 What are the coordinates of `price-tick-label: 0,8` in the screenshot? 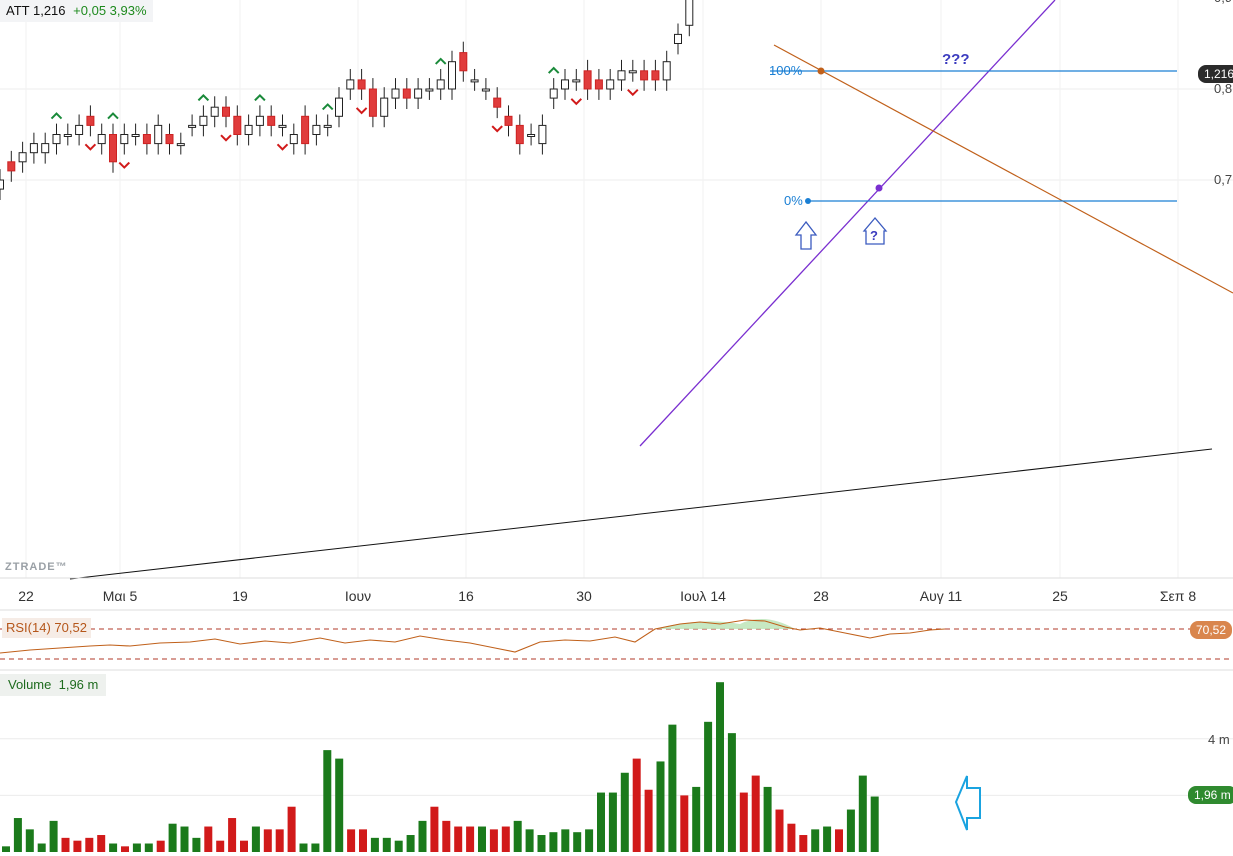 It's located at (1223, 88).